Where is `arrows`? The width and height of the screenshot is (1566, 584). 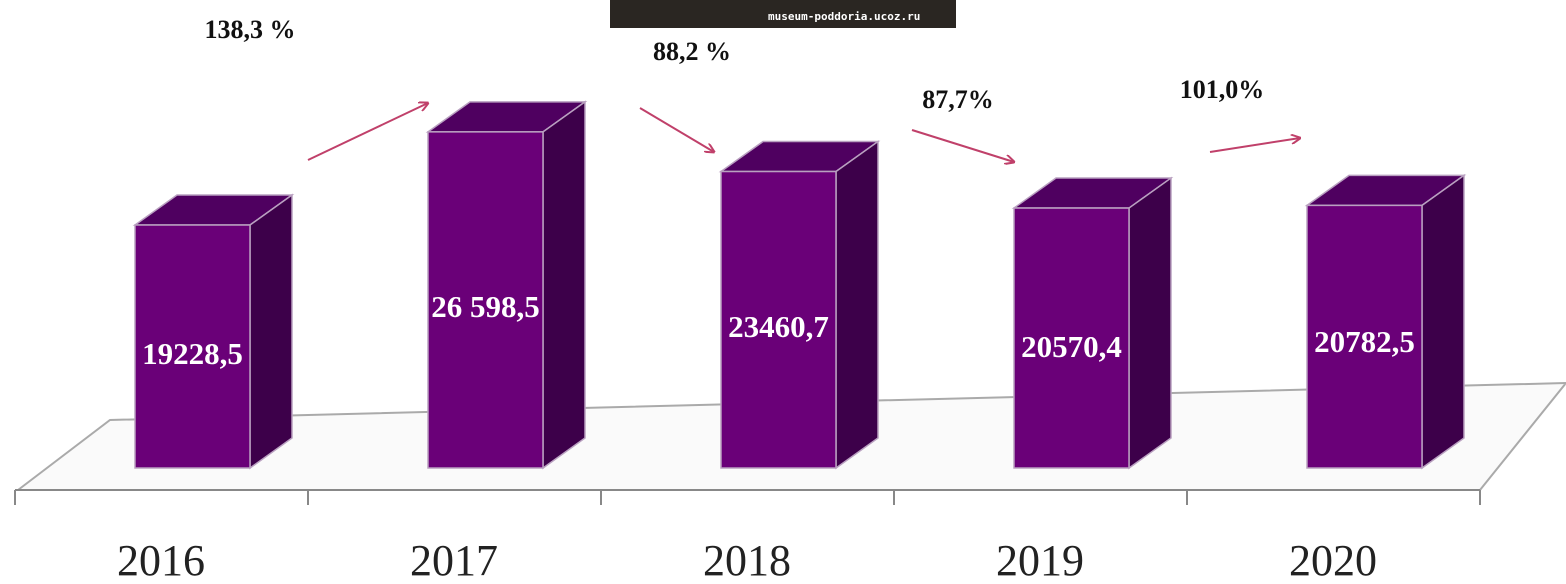
arrows is located at coordinates (803, 132).